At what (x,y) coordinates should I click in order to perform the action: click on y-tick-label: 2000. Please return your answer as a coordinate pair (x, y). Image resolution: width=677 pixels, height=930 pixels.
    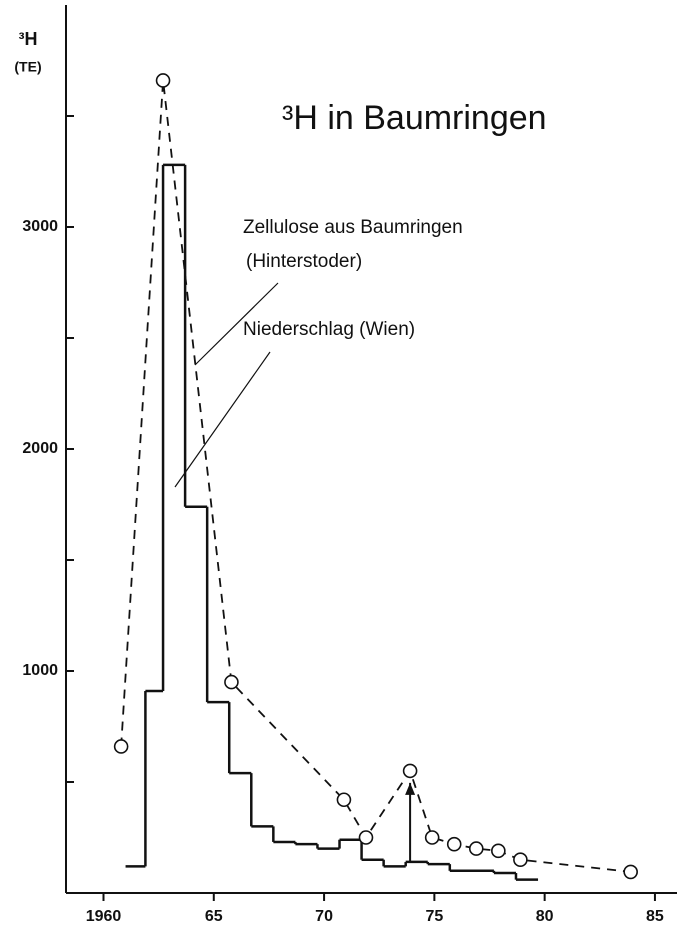
    Looking at the image, I should click on (40, 448).